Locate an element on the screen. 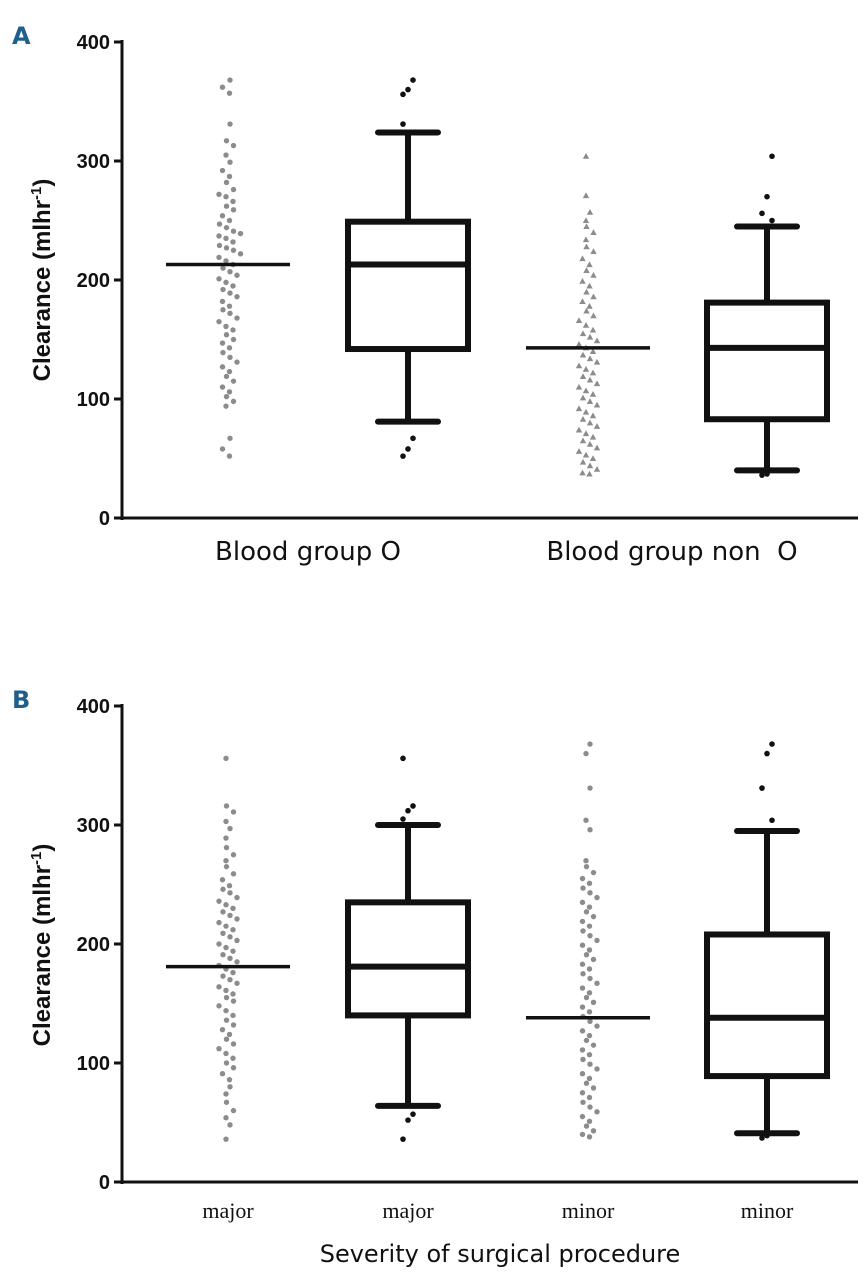  panel-a-y-axis-label: Clearance (mlhr-1) is located at coordinates (42, 280).